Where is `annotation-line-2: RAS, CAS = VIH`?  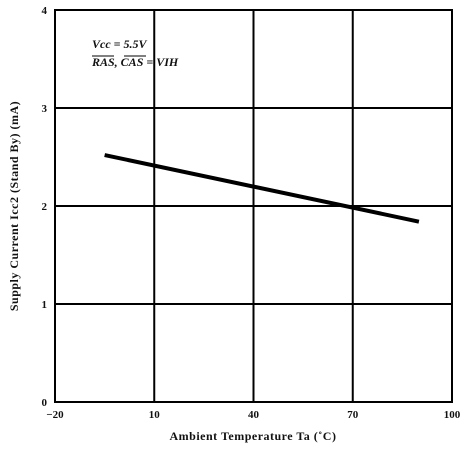 annotation-line-2: RAS, CAS = VIH is located at coordinates (135, 62).